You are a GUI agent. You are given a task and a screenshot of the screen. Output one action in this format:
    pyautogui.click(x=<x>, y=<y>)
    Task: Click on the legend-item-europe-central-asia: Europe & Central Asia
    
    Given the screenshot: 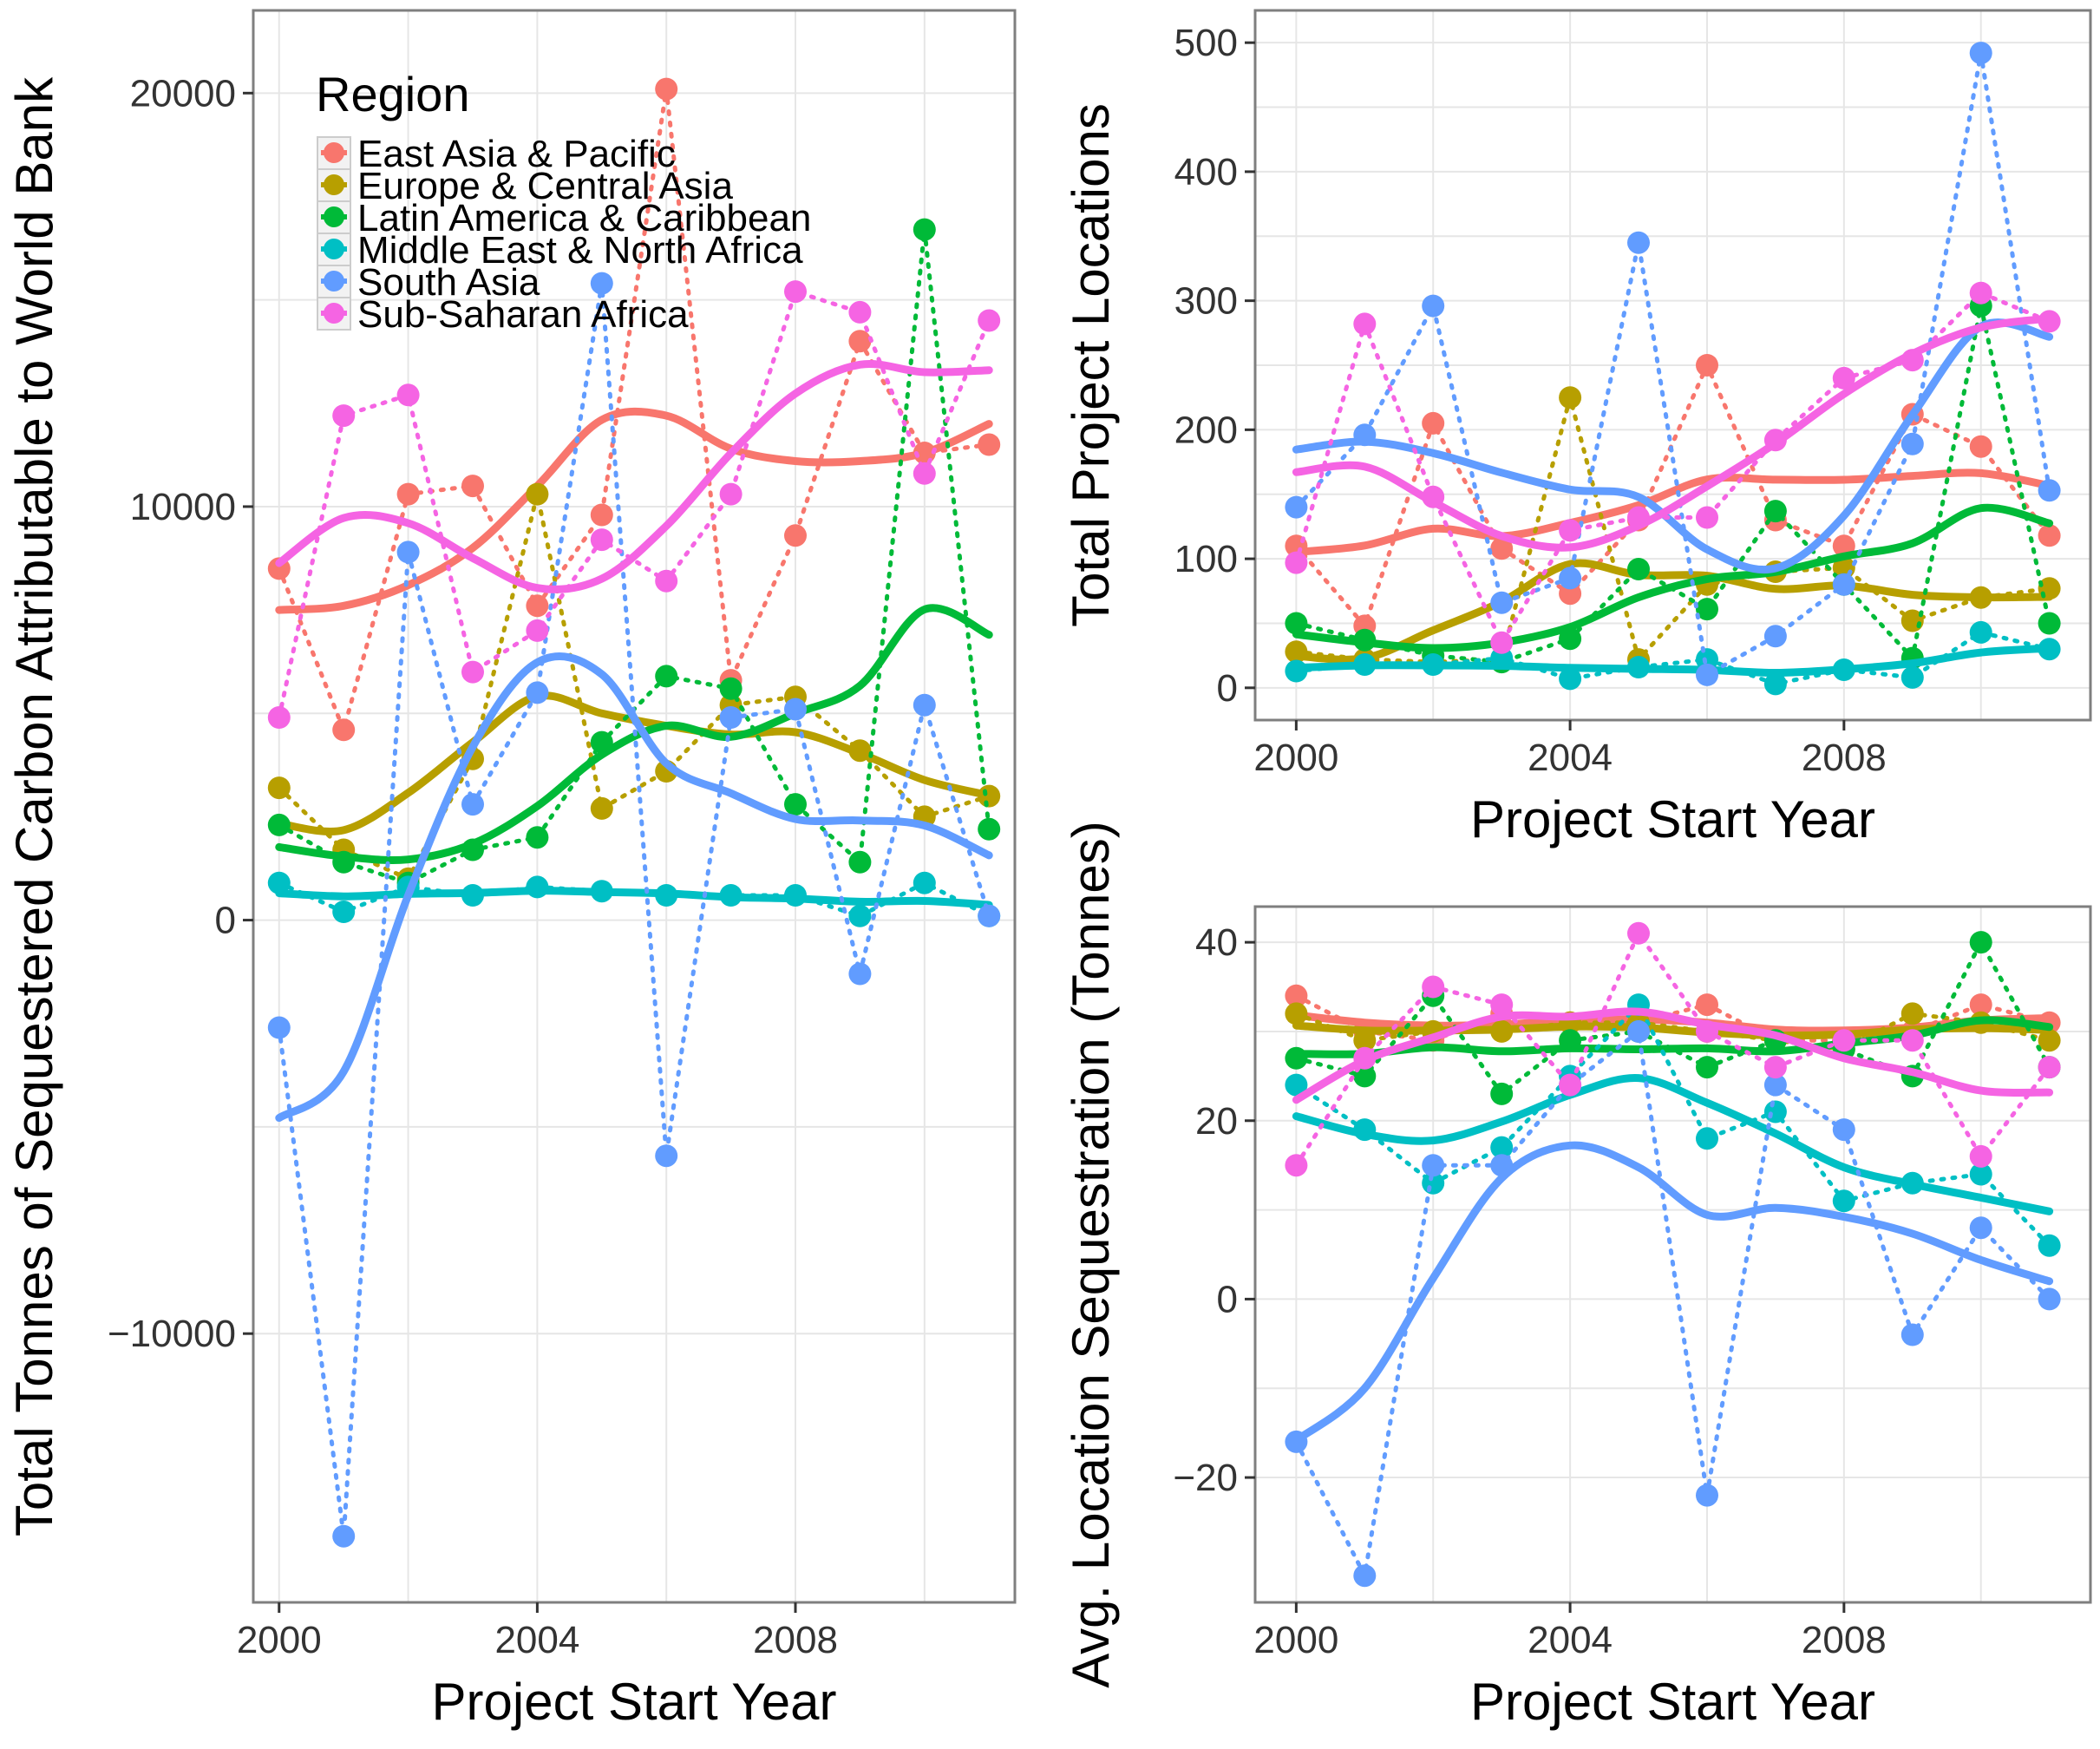 What is the action you would take?
    pyautogui.click(x=525, y=186)
    